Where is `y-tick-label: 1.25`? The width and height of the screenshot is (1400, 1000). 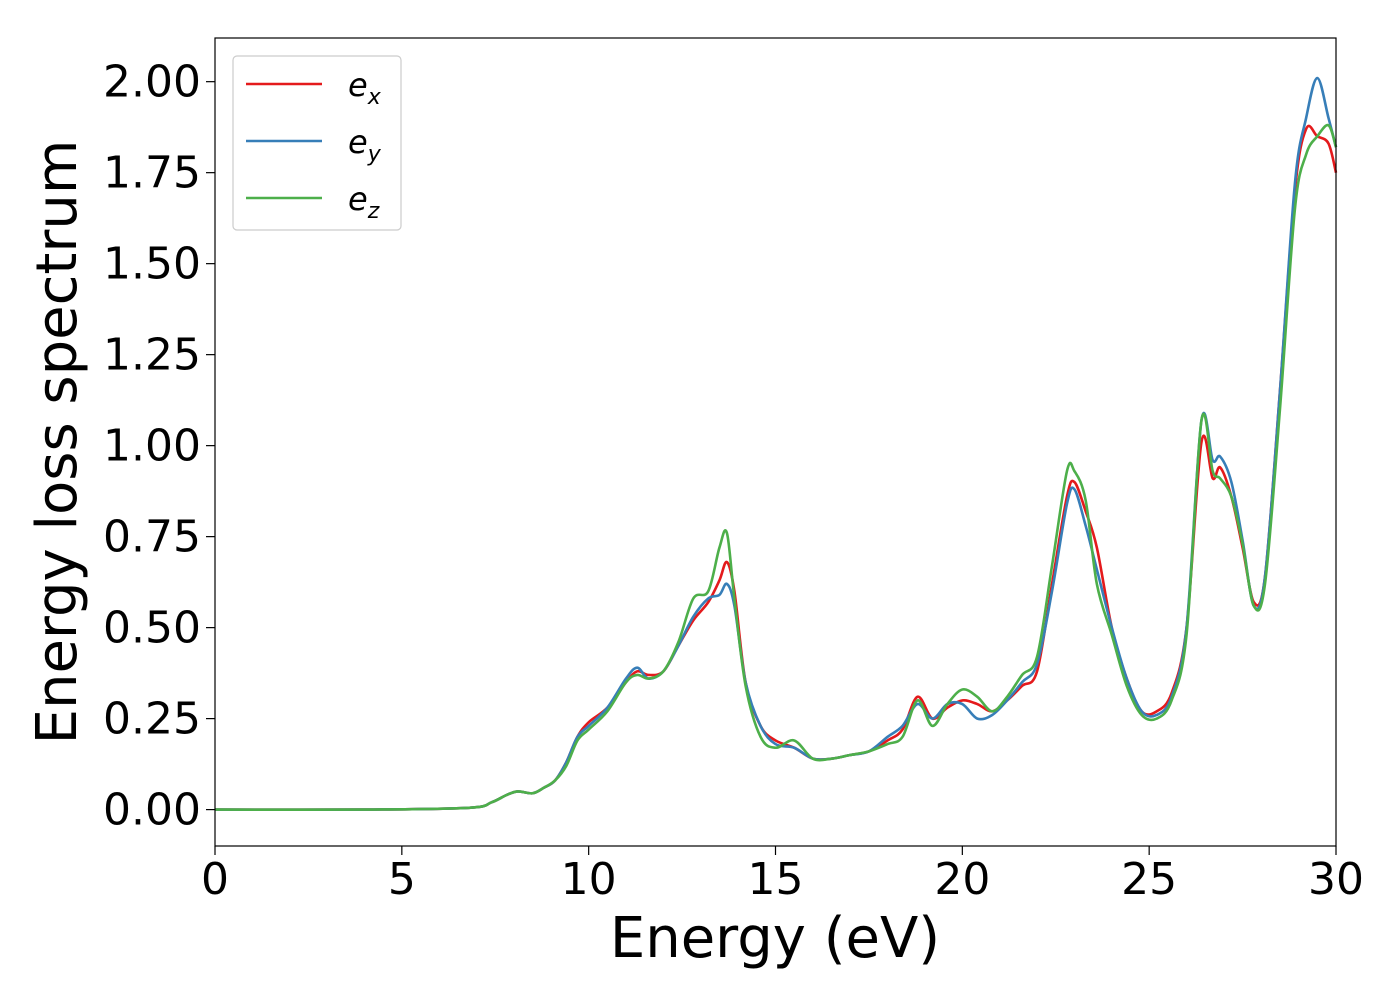
y-tick-label: 1.25 is located at coordinates (152, 355).